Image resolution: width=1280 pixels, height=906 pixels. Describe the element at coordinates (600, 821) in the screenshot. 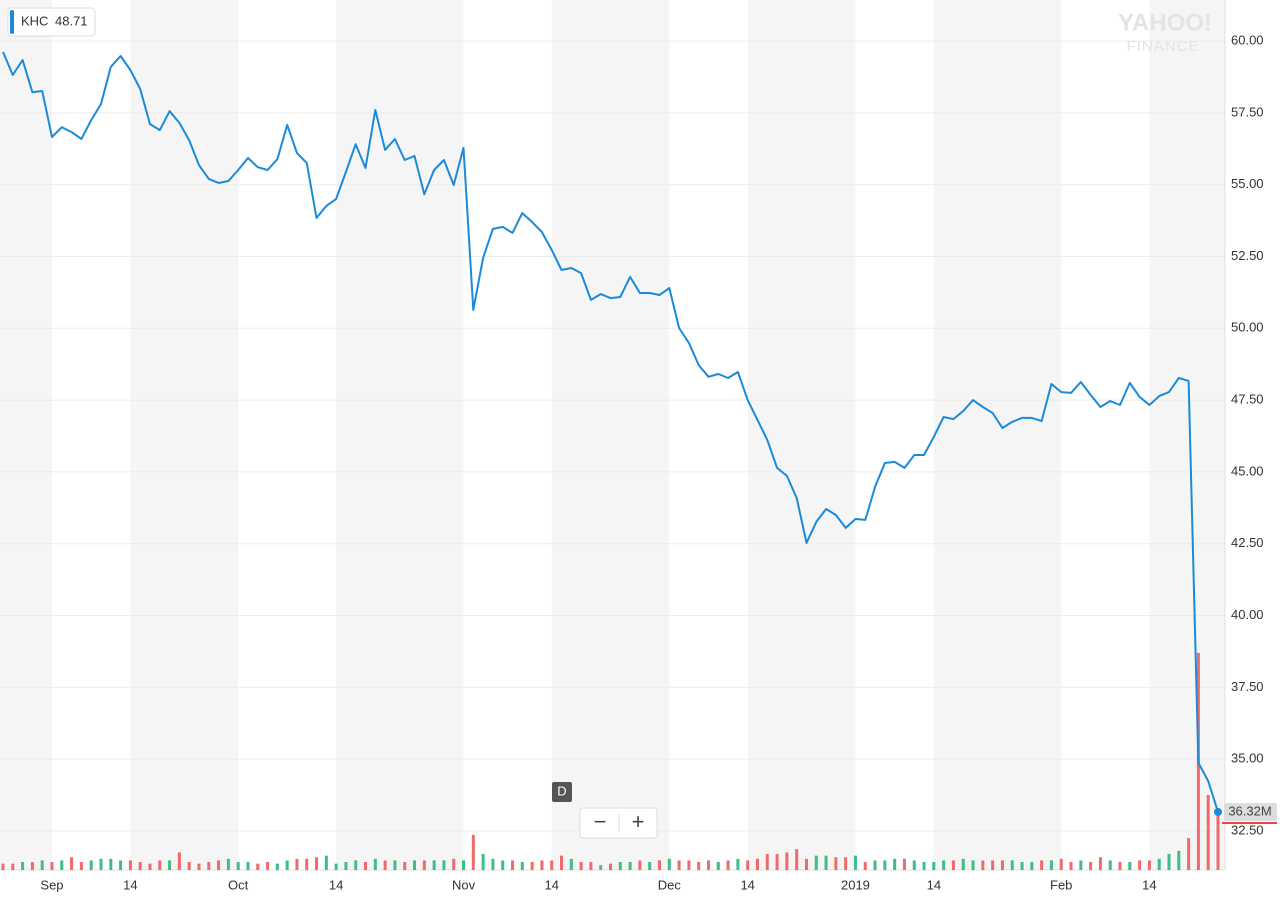

I see `zoom-out: −` at that location.